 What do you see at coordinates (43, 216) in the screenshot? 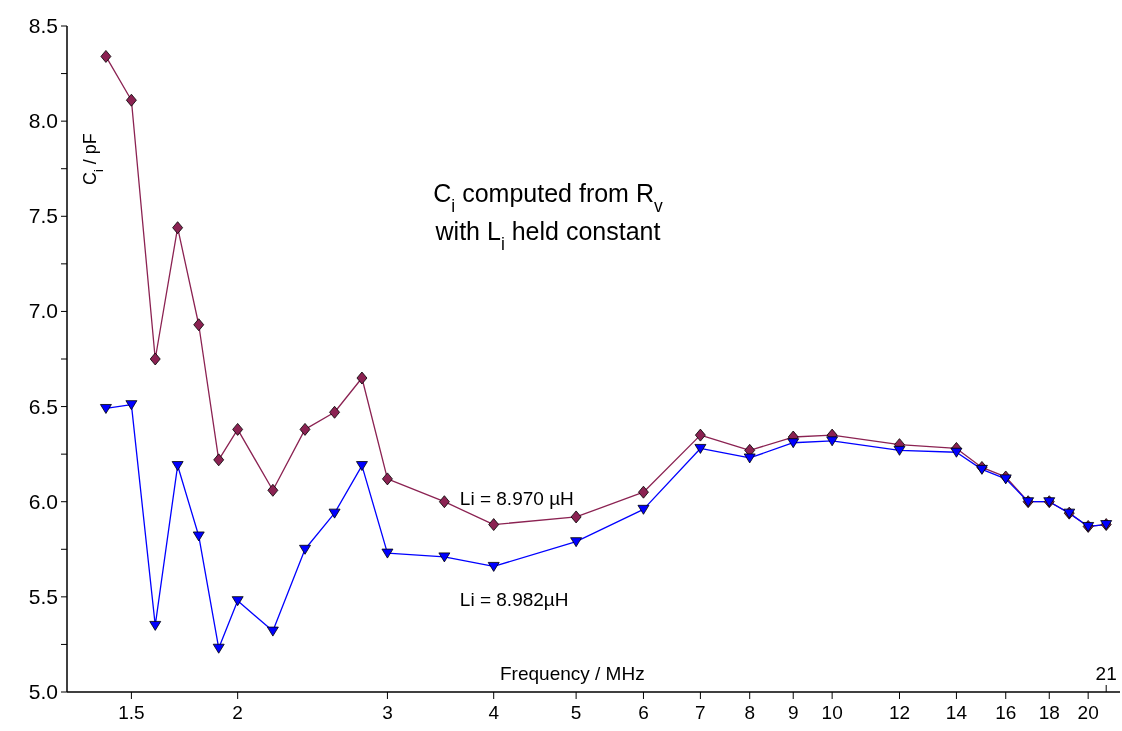
I see `y-tick-label: 7.5` at bounding box center [43, 216].